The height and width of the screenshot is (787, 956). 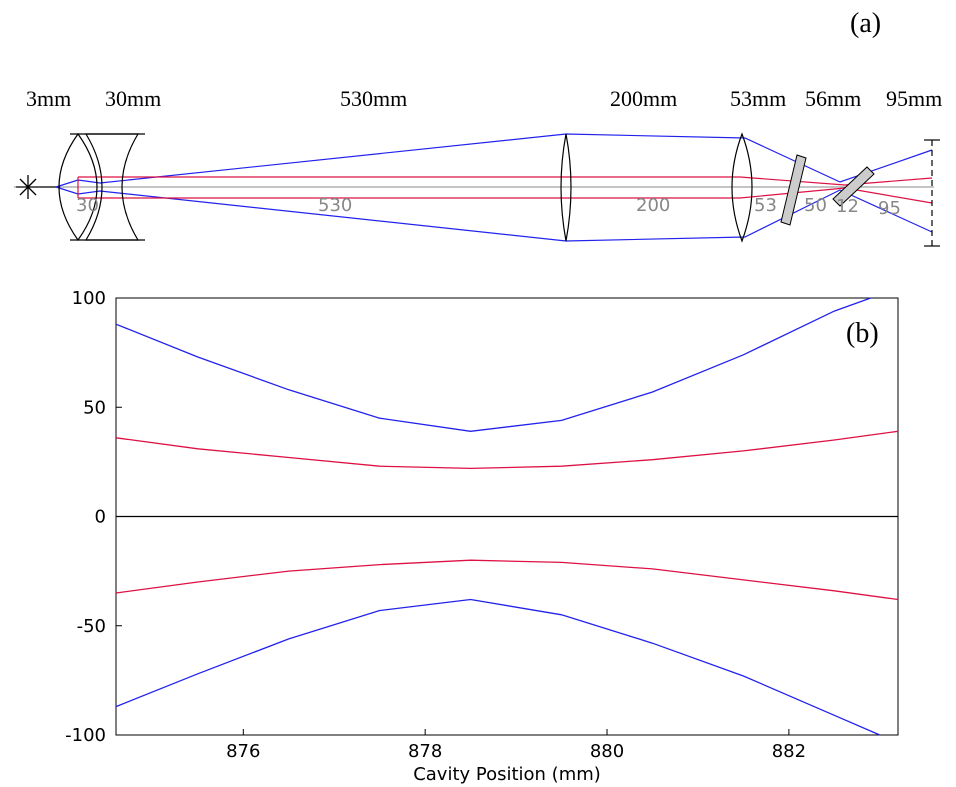 What do you see at coordinates (507, 580) in the screenshot?
I see `series-red-lower` at bounding box center [507, 580].